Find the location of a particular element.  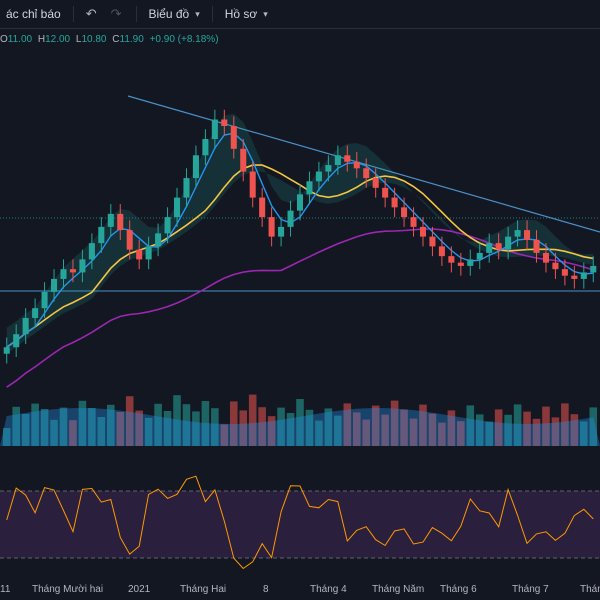

indicators-label: ác chỉ báo is located at coordinates (33, 14).